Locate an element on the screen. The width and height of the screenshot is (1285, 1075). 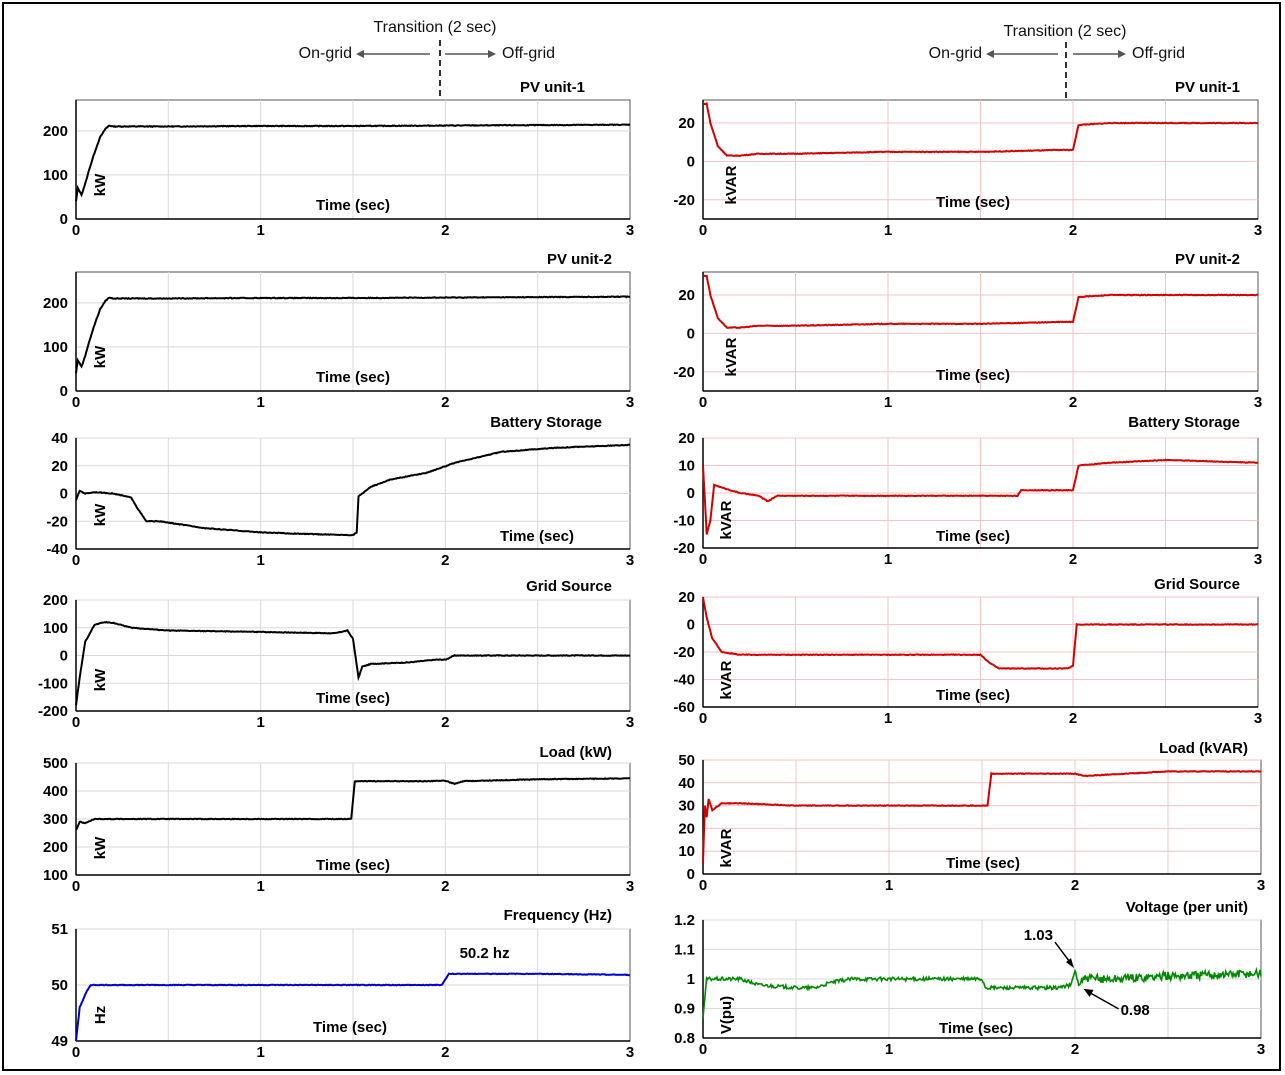
chart-title: Load (kW) is located at coordinates (576, 752).